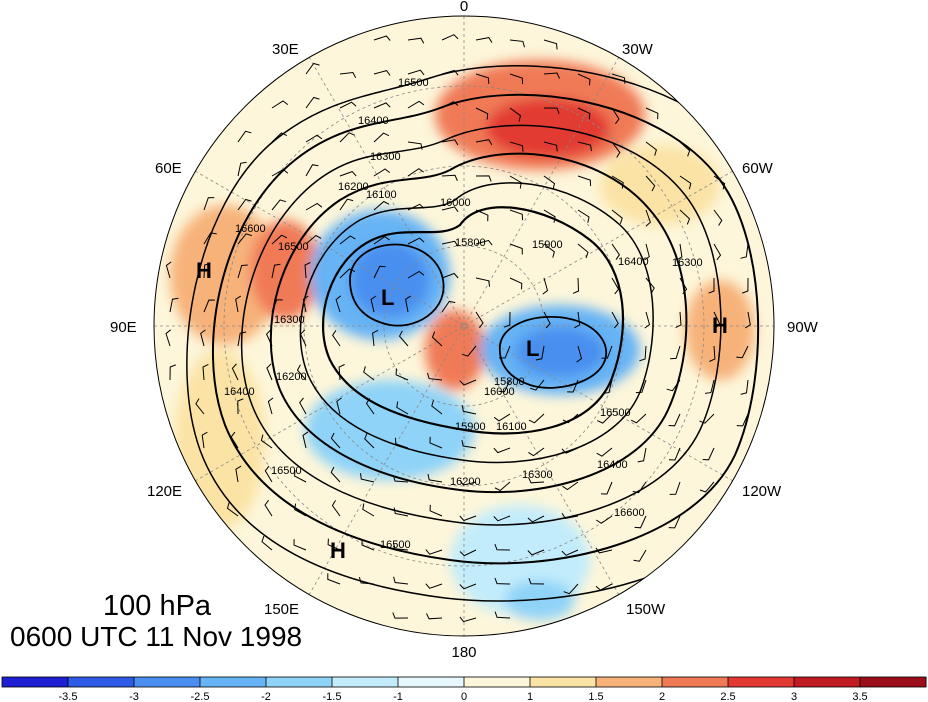 The width and height of the screenshot is (928, 702). What do you see at coordinates (381, 195) in the screenshot?
I see `contour-label: 16100` at bounding box center [381, 195].